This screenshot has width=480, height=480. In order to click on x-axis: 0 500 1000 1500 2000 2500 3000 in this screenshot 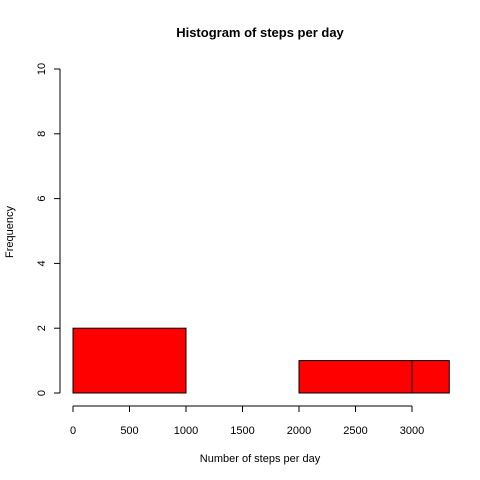, I will do `click(247, 421)`.